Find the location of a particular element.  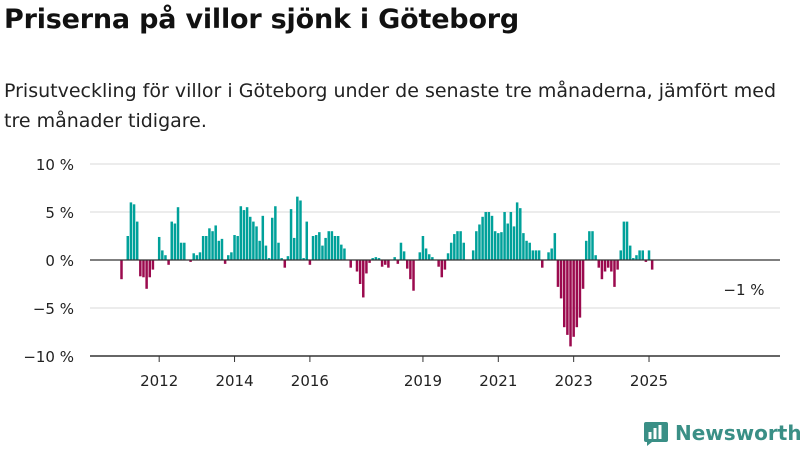

y-tick-label: 0 % is located at coordinates (59, 261).